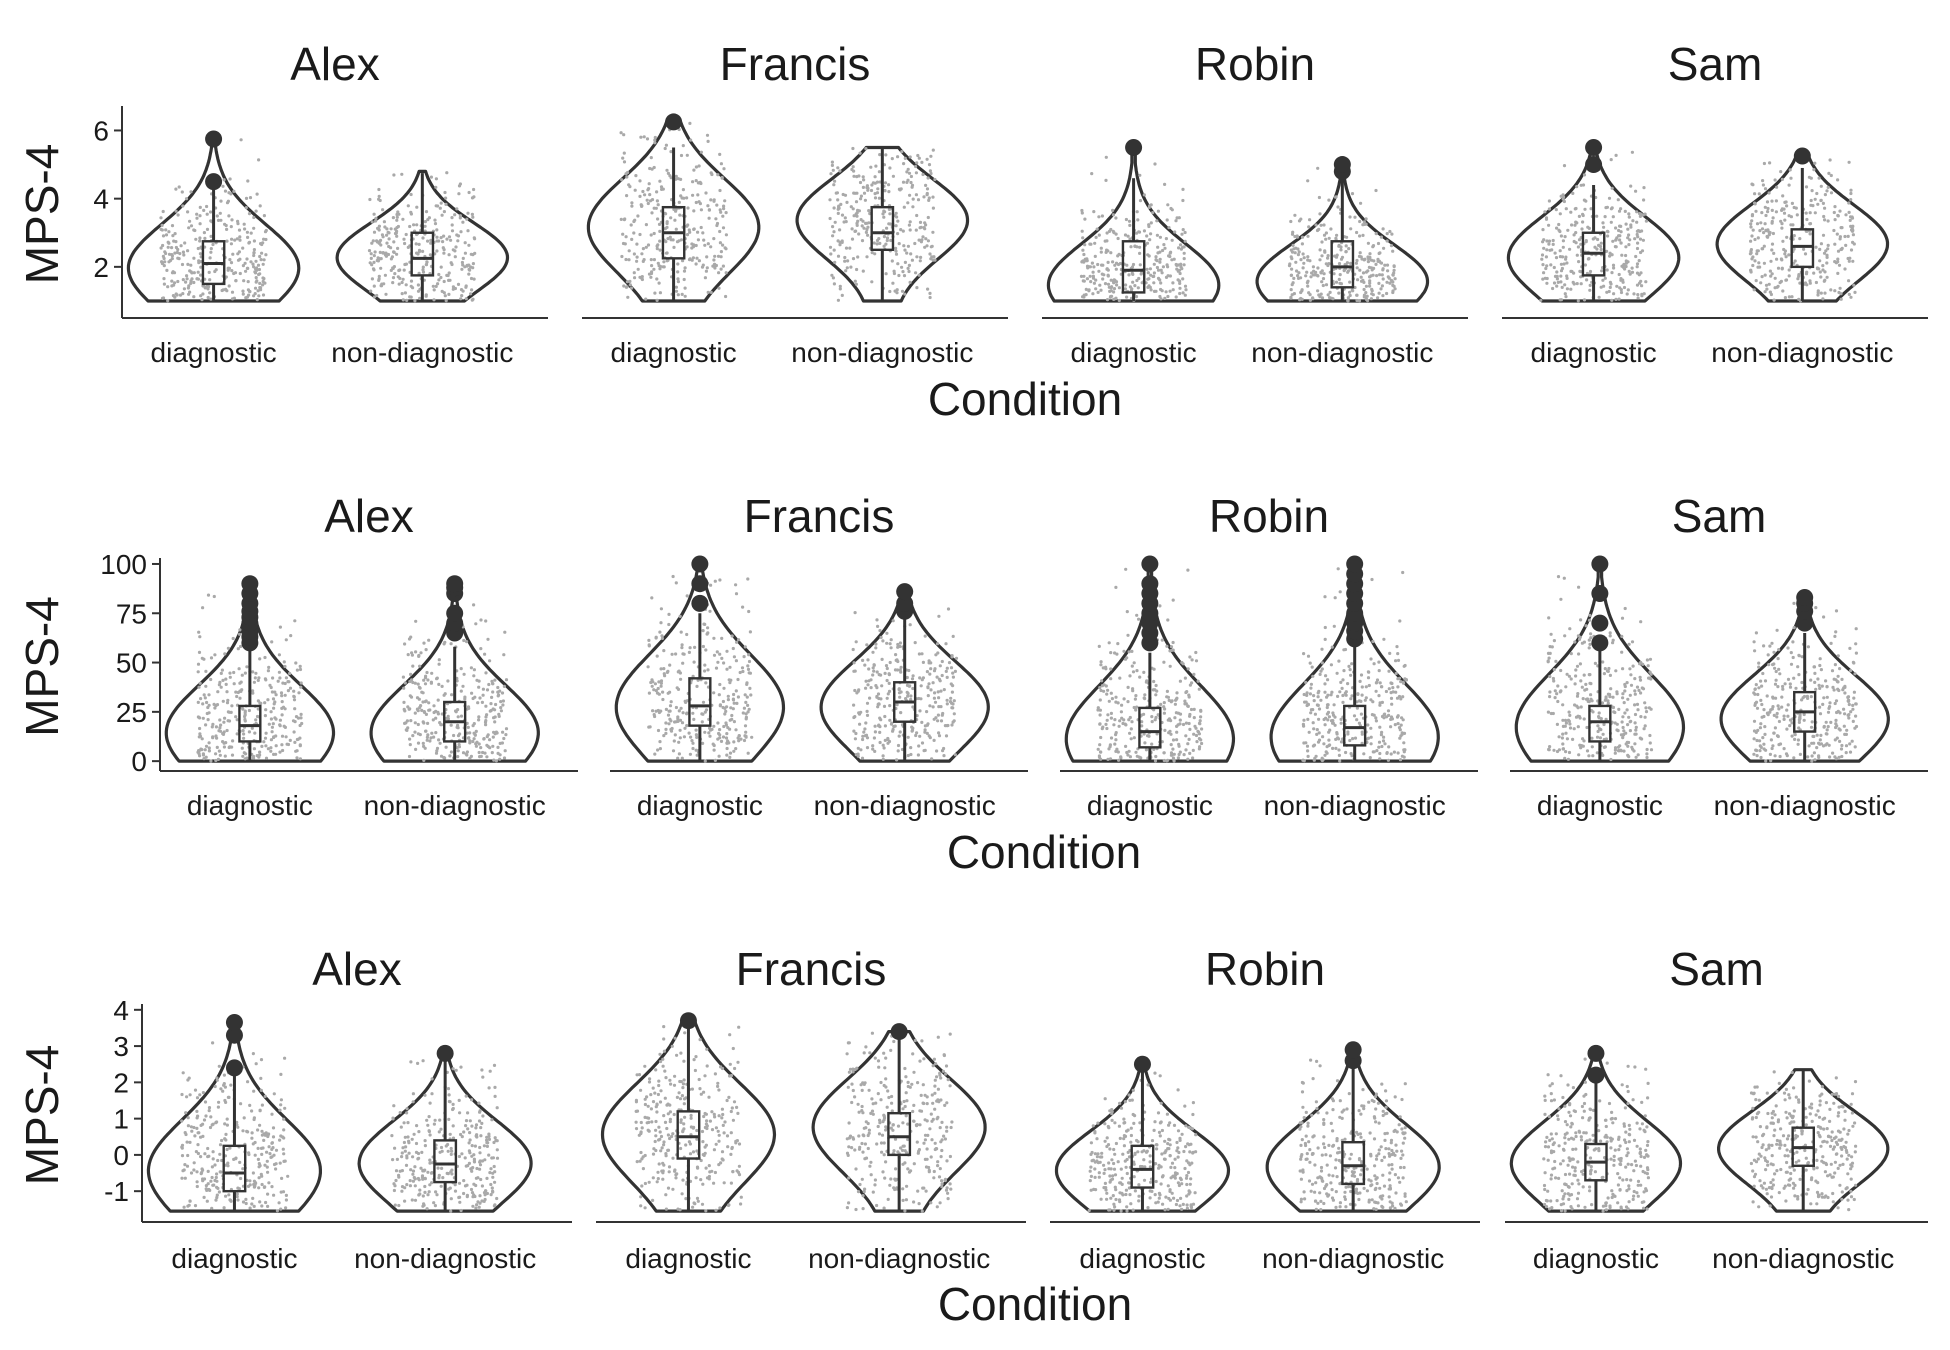 The width and height of the screenshot is (1950, 1350). Describe the element at coordinates (674, 352) in the screenshot. I see `x-tick-label-diagnostic: diagnostic` at that location.